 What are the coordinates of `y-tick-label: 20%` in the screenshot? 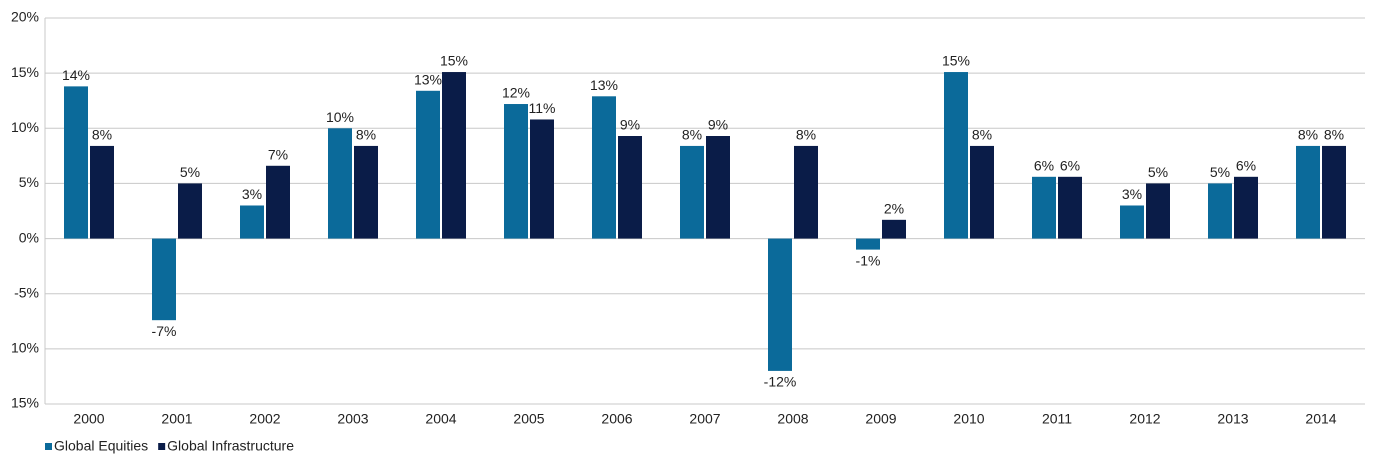 It's located at (25, 17).